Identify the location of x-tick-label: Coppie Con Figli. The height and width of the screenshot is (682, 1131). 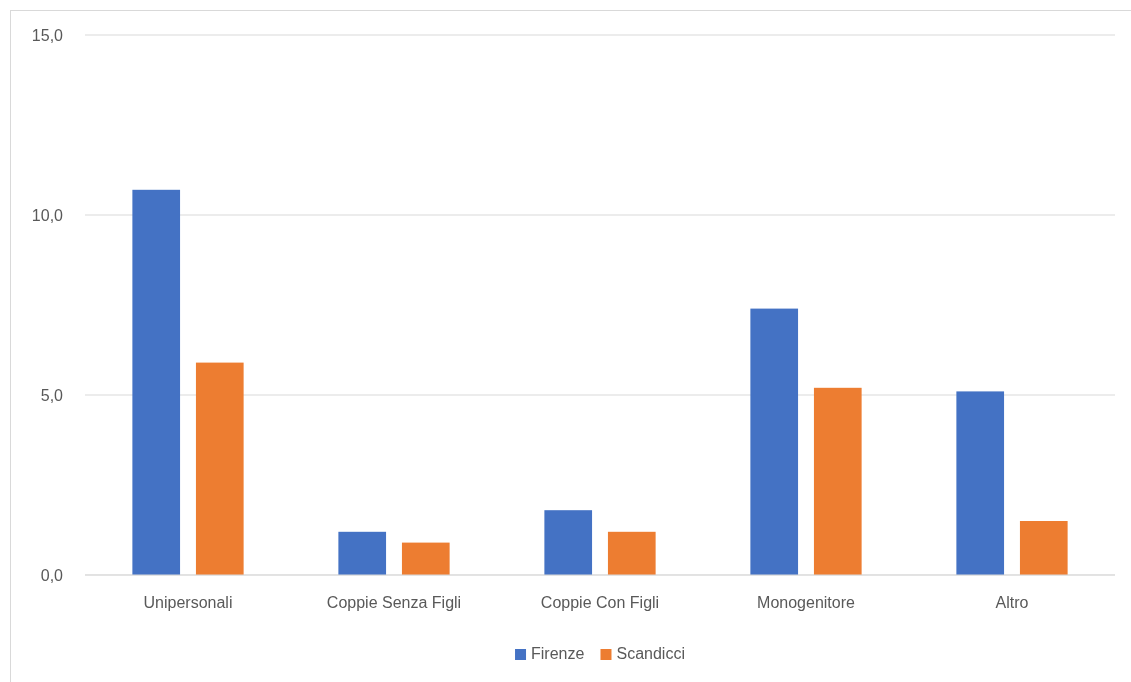
(600, 603).